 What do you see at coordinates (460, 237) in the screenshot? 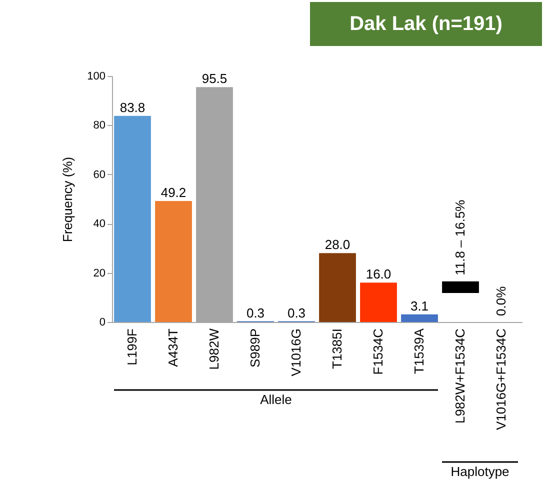
I see `annotation: 11.8 – 16.5%` at bounding box center [460, 237].